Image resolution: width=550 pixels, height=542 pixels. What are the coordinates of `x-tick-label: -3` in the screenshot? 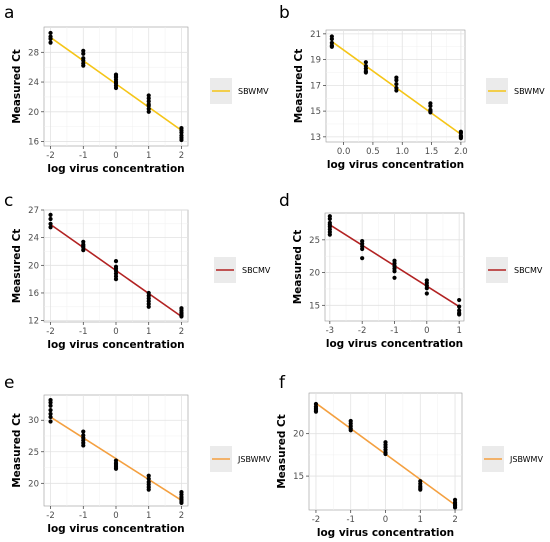 It's located at (330, 331).